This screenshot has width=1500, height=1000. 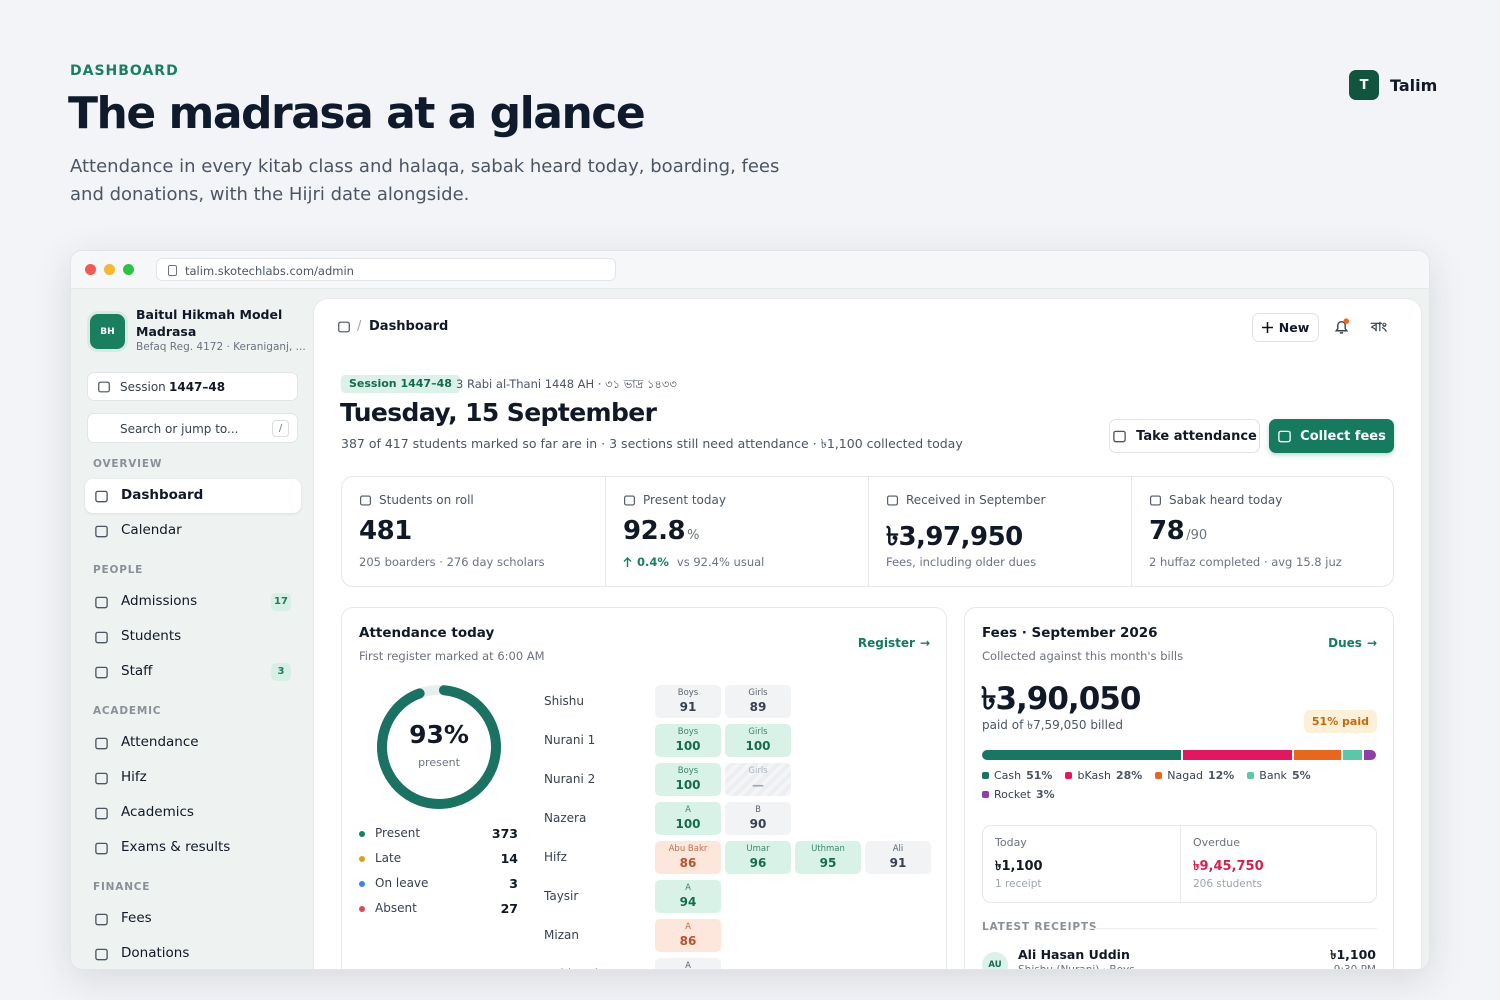 I want to click on stat-note: Fees, including older dues, so click(x=961, y=562).